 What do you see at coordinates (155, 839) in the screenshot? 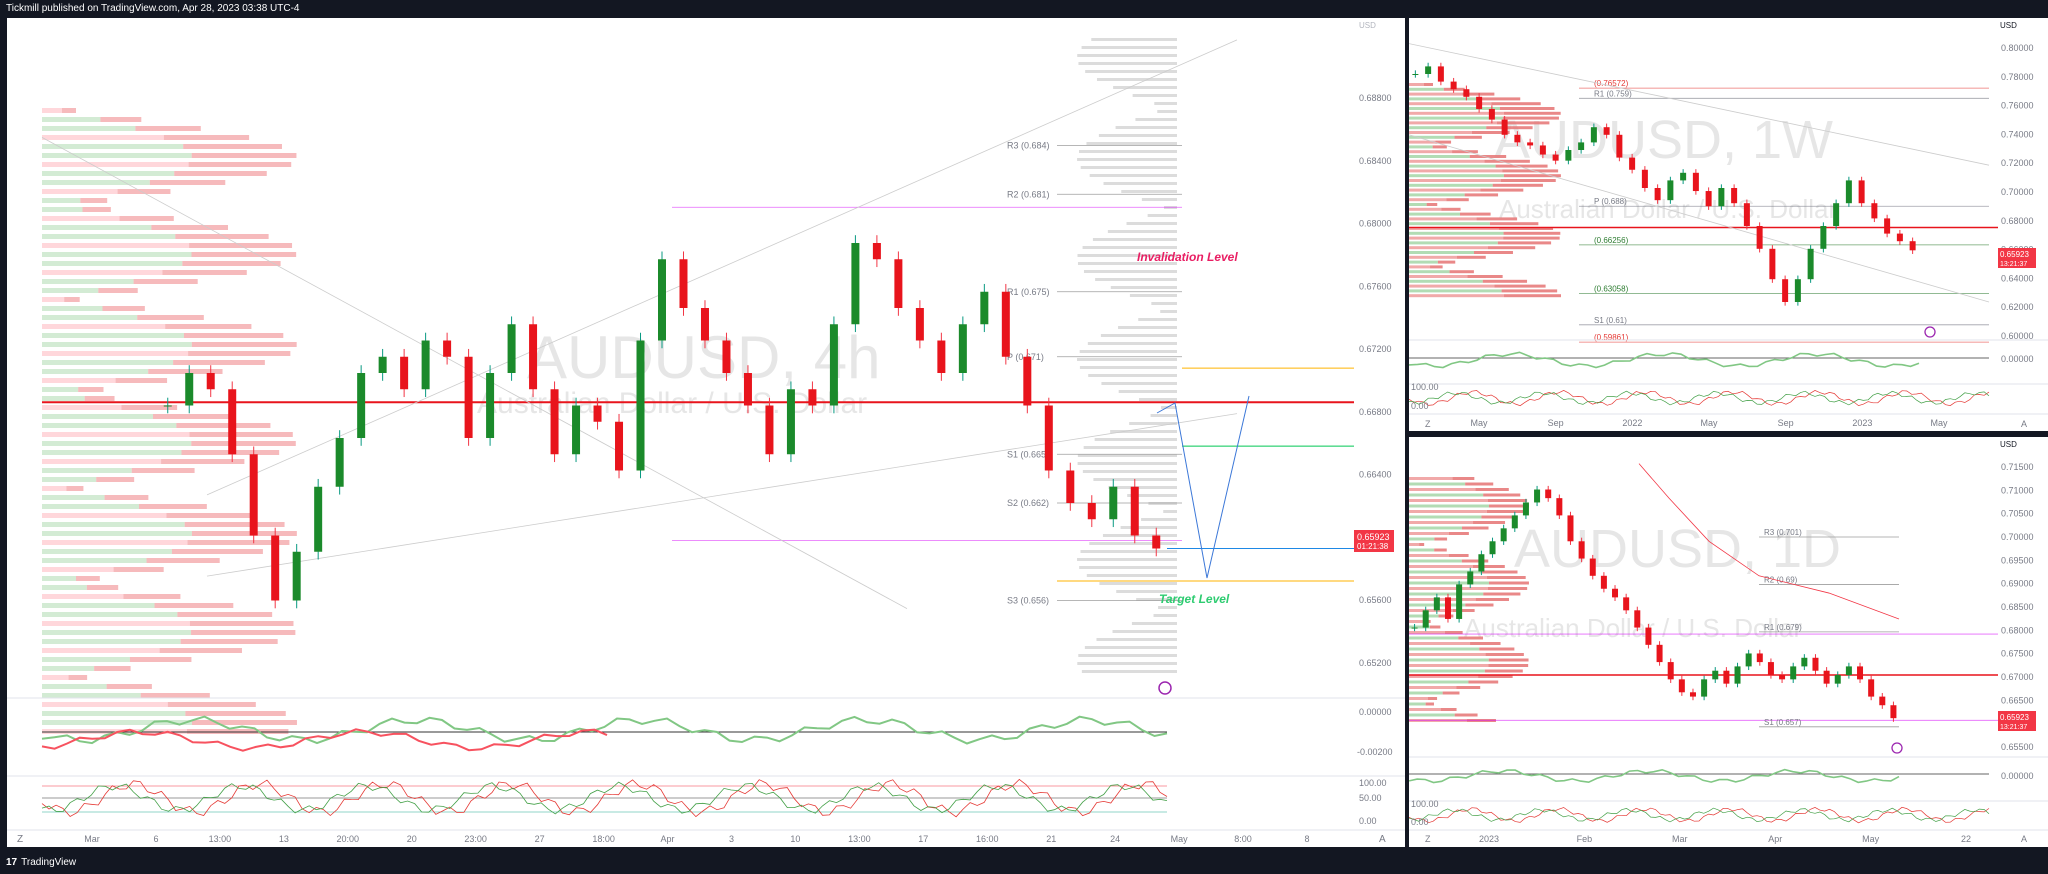
I see `time-axis-label: 6` at bounding box center [155, 839].